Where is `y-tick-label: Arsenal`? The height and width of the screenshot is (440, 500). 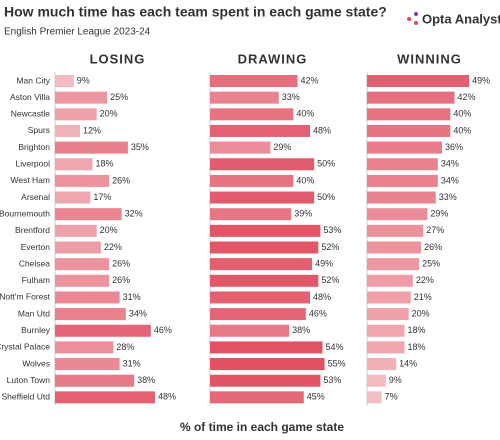
y-tick-label: Arsenal is located at coordinates (35, 197).